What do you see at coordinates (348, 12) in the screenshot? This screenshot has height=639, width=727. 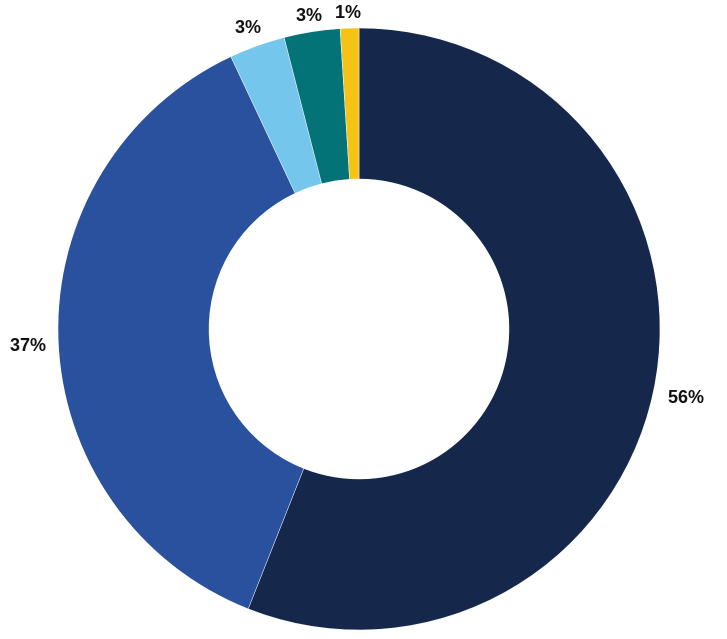 I see `slice-label-5: 1%` at bounding box center [348, 12].